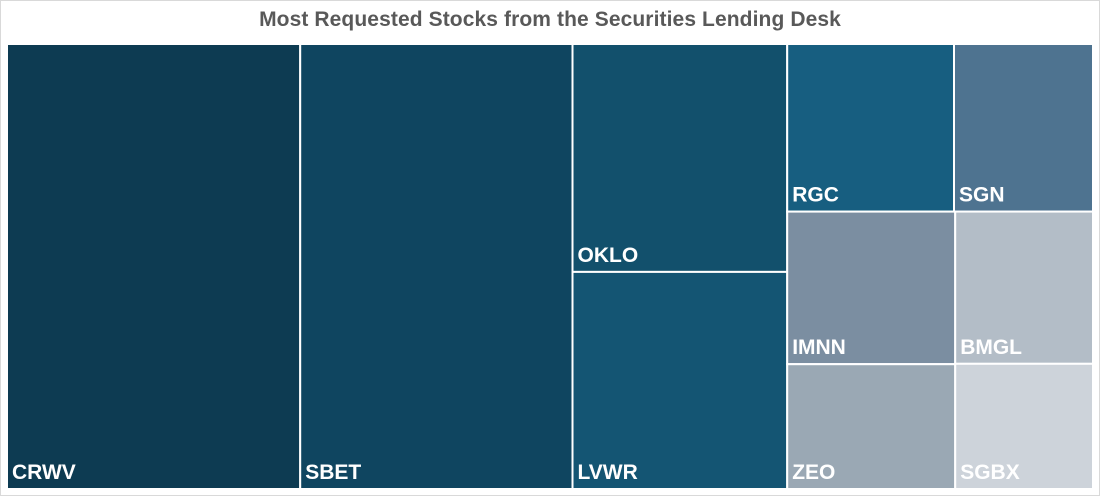 This screenshot has width=1100, height=496. I want to click on treemap-label-zeo: ZEO, so click(813, 472).